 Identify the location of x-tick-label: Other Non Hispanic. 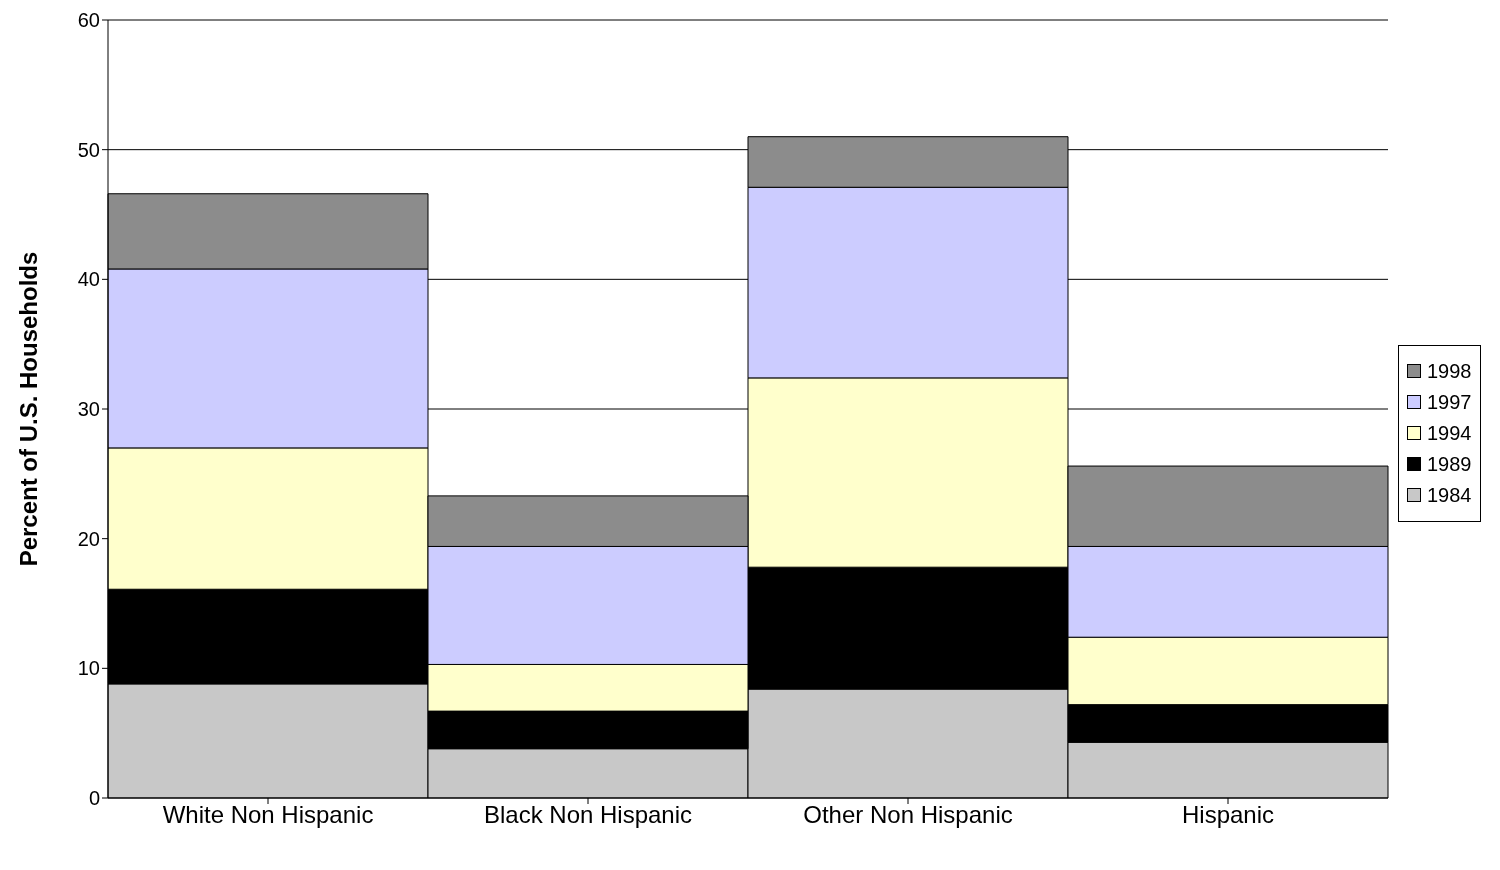
(908, 815).